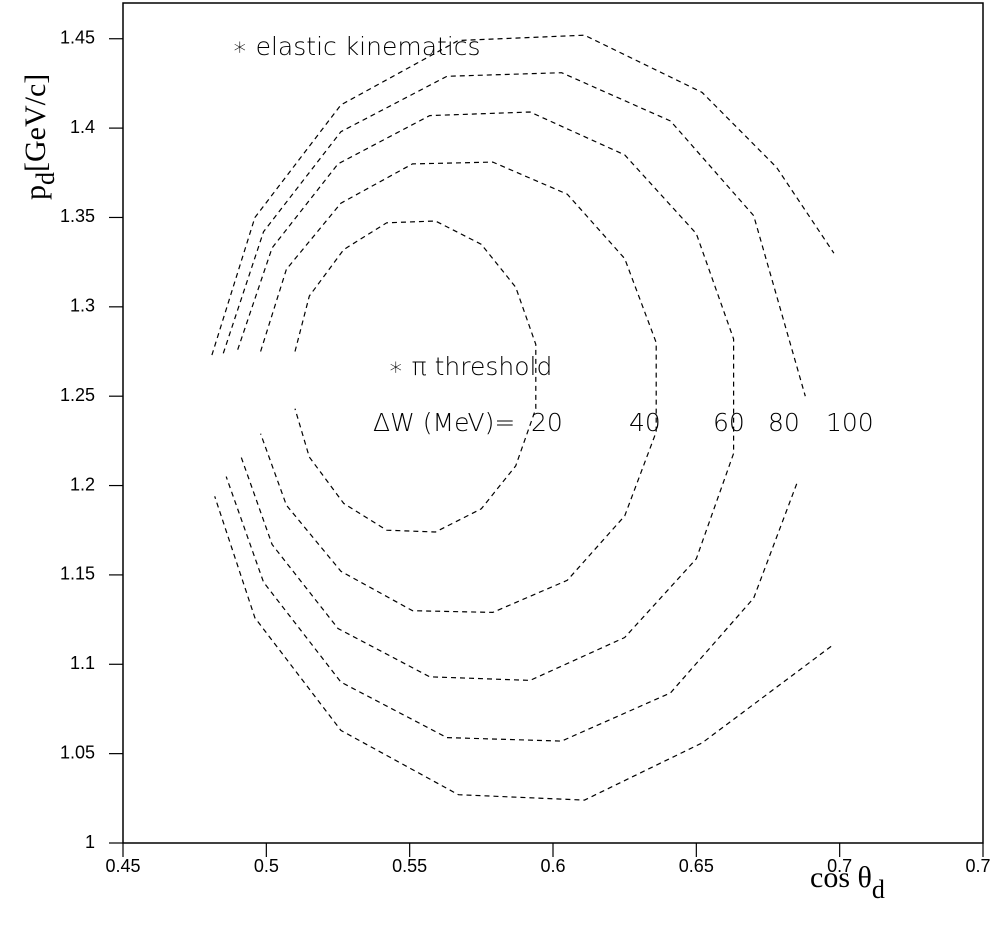  I want to click on annotation: ∗ π threshold, so click(470, 366).